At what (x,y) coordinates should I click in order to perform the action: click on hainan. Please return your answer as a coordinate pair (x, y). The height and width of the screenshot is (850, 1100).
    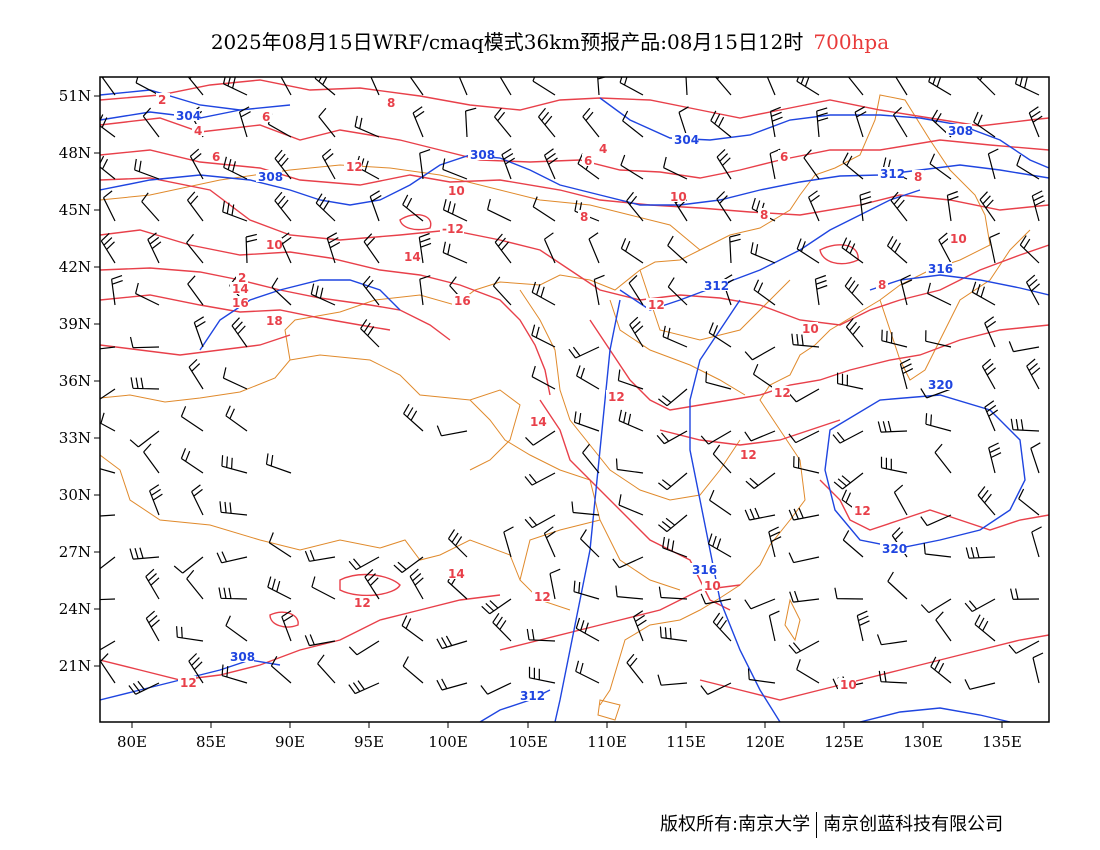
    Looking at the image, I should click on (609, 710).